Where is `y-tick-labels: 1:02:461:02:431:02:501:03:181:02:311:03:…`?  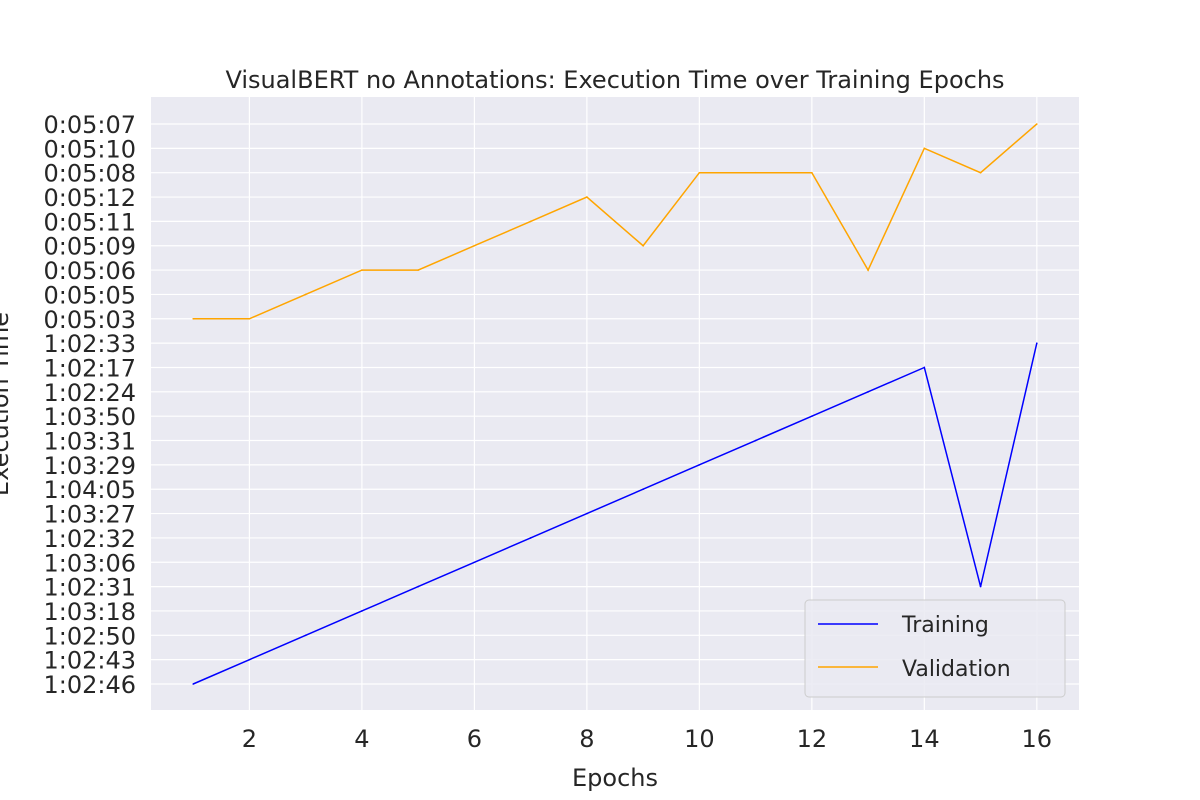
y-tick-labels: 1:02:461:02:431:02:501:03:181:02:311:03:… is located at coordinates (89, 405).